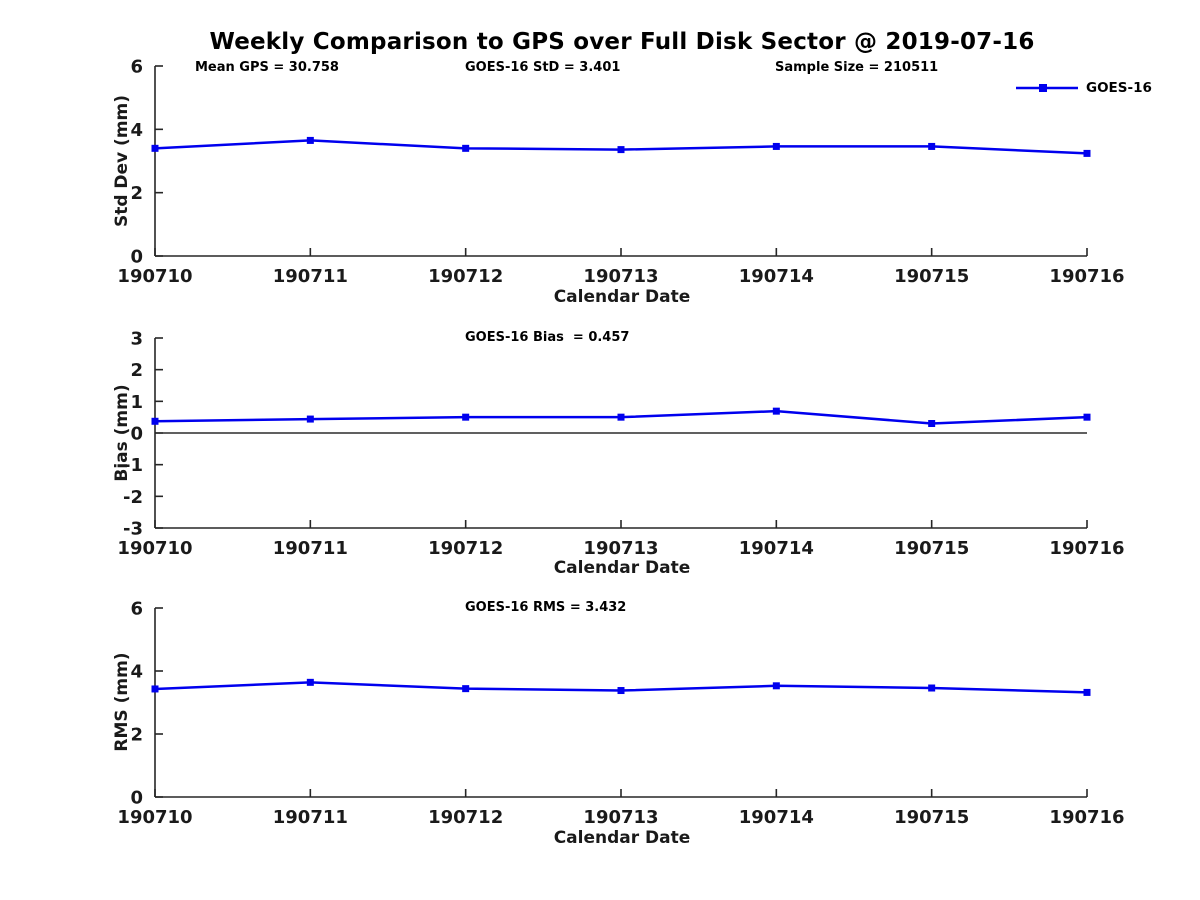 The width and height of the screenshot is (1200, 900). I want to click on legend-square-marker-icon, so click(1043, 88).